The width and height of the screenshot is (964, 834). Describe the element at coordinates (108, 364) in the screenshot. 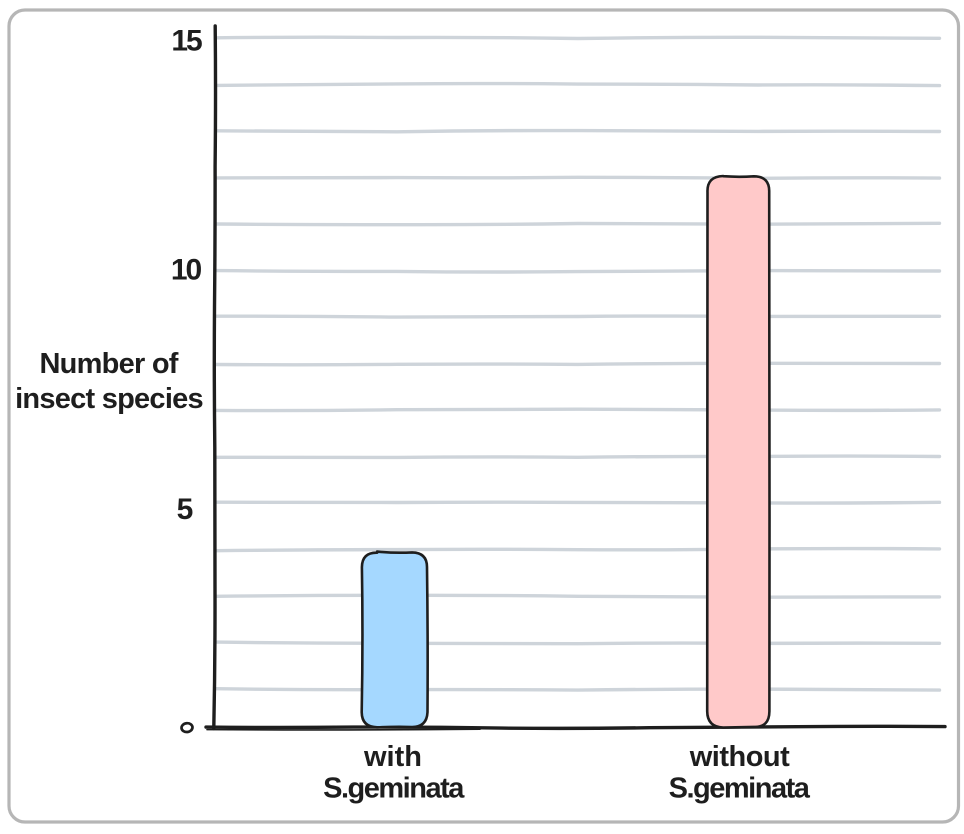

I see `svg-text: Number of` at that location.